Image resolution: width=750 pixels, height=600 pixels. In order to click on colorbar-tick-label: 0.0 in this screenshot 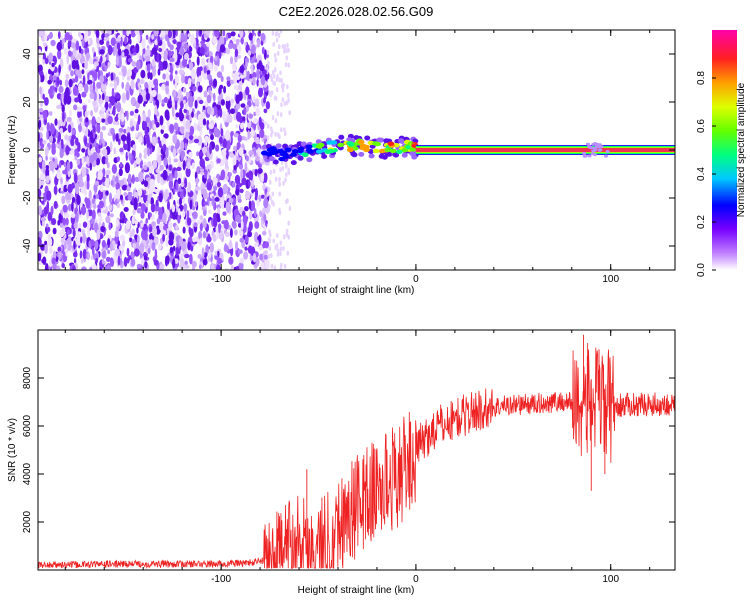, I will do `click(701, 270)`.